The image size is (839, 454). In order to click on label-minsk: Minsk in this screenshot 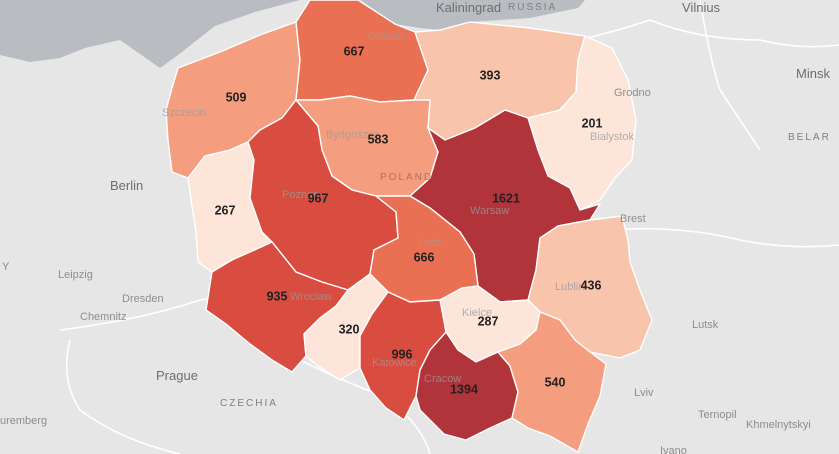, I will do `click(813, 73)`.